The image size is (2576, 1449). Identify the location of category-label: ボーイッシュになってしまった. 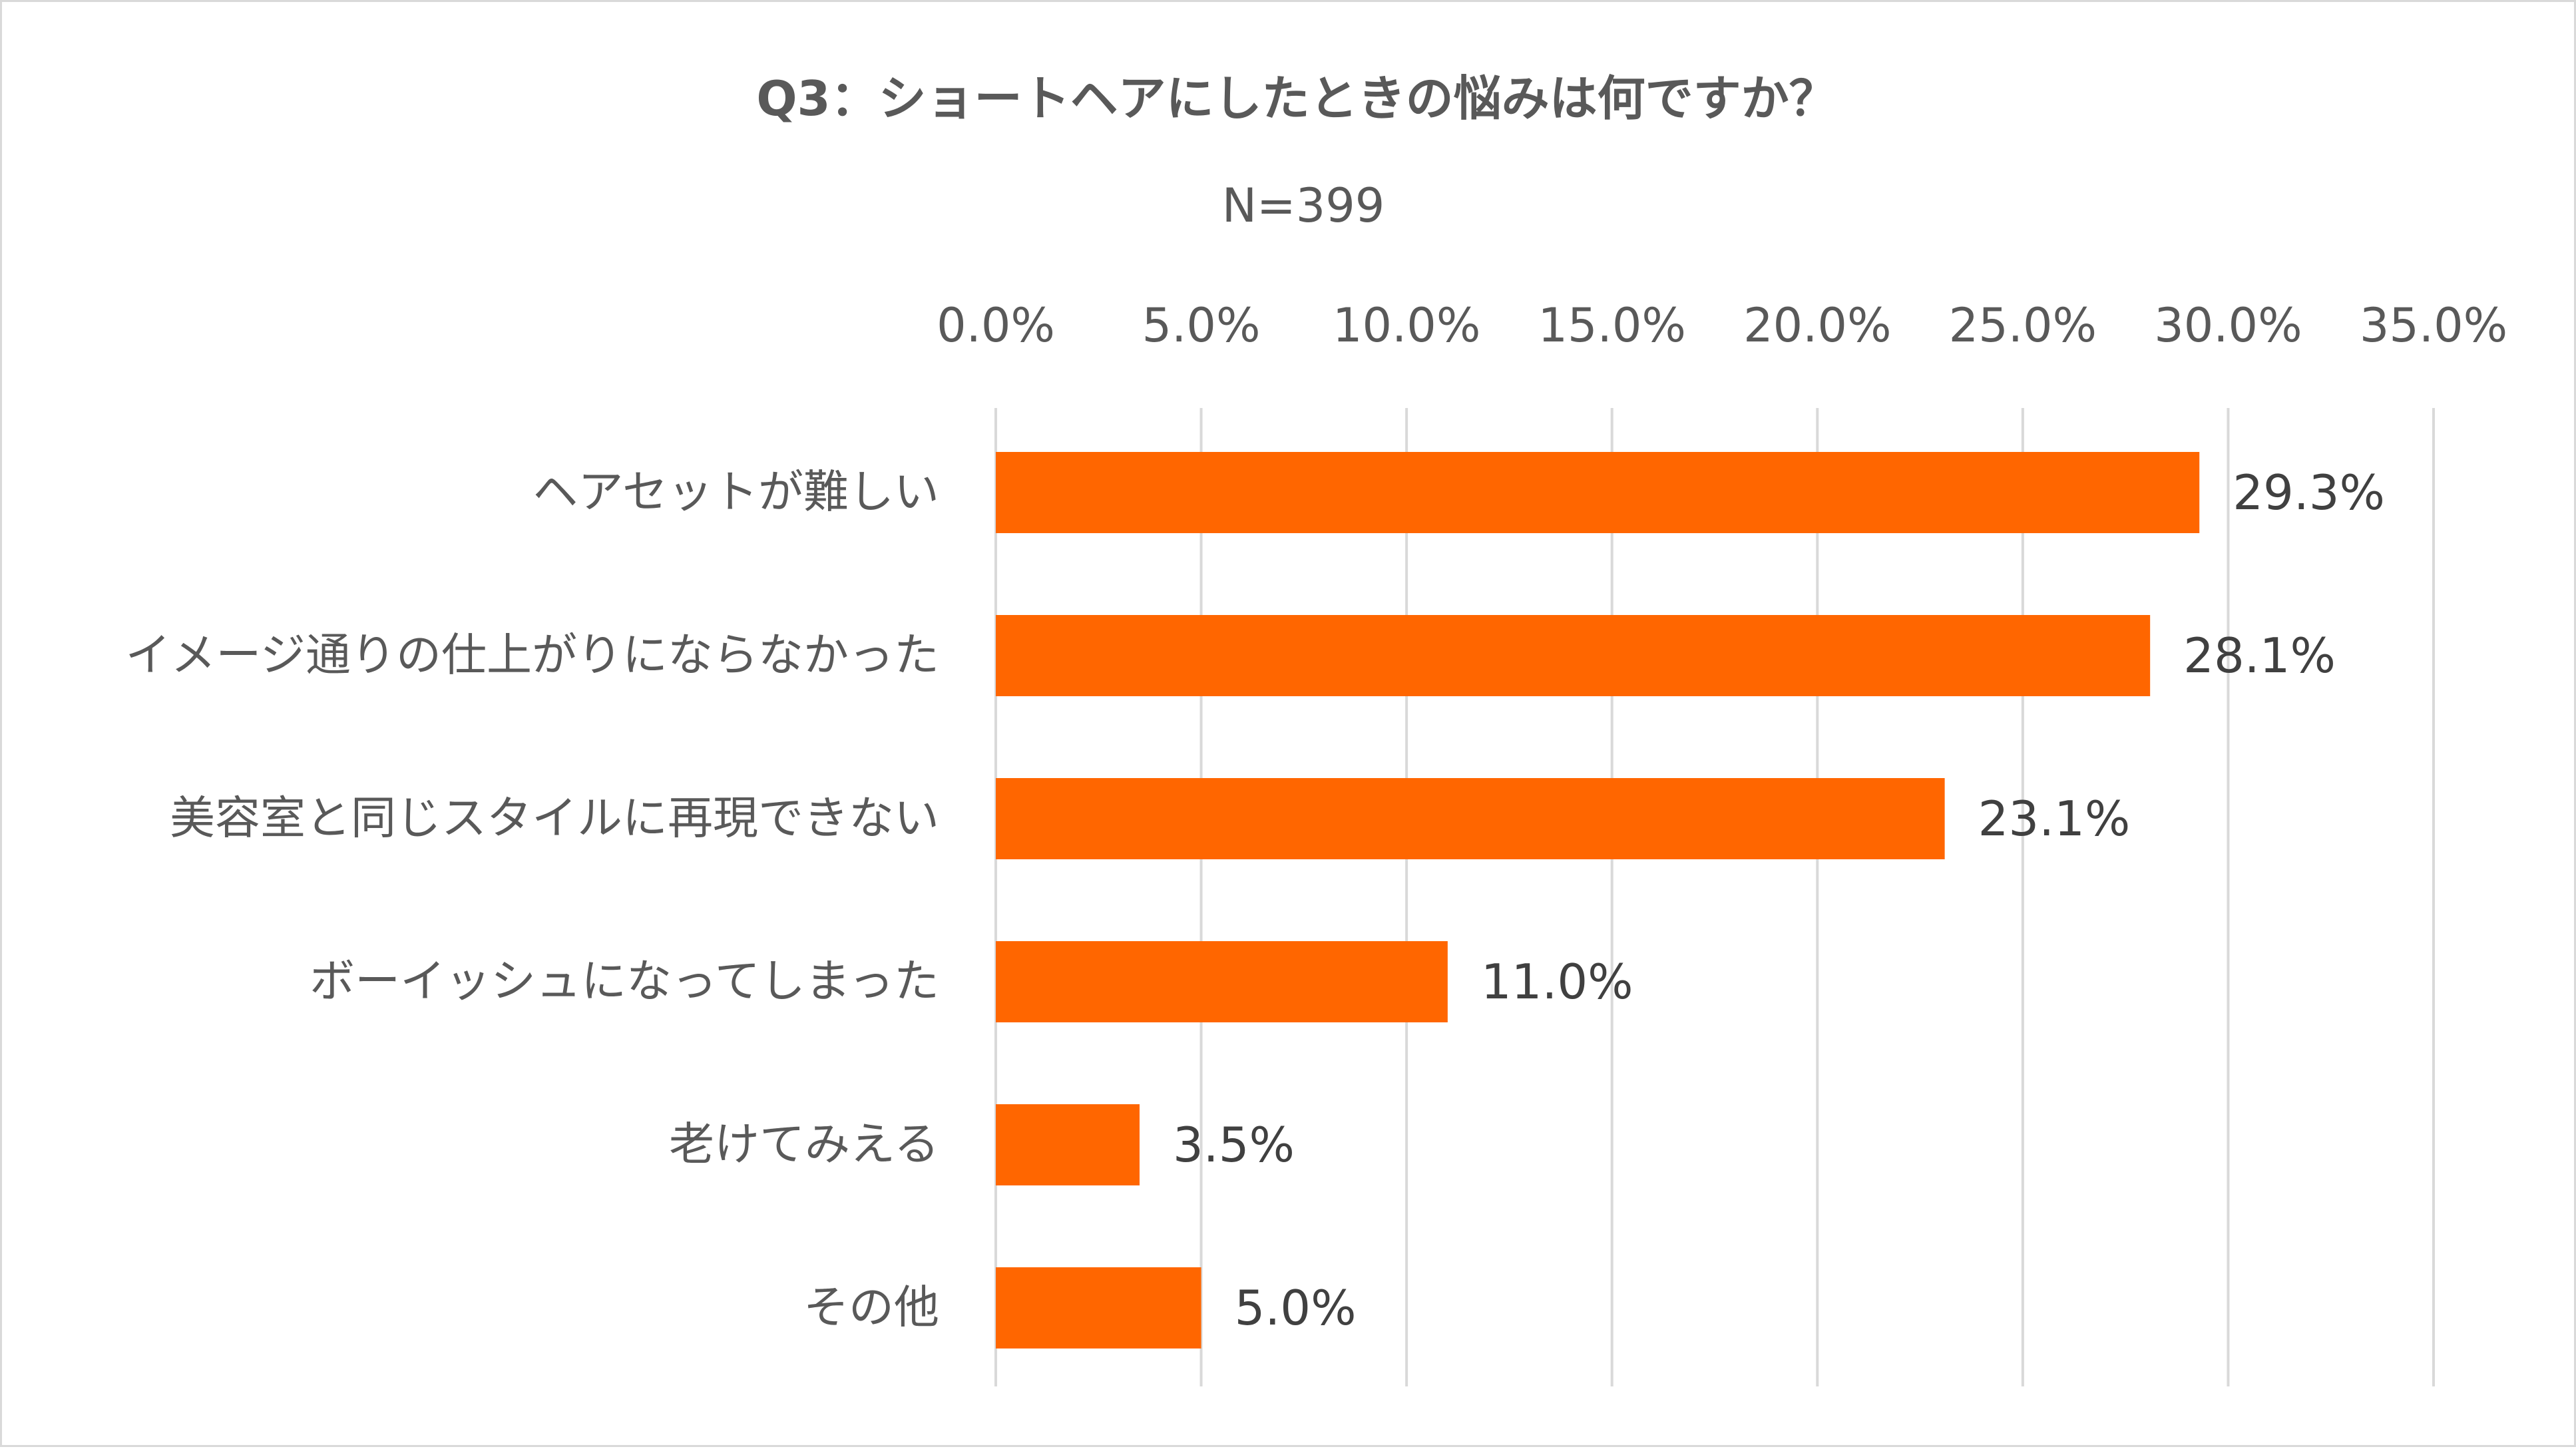
(624, 982).